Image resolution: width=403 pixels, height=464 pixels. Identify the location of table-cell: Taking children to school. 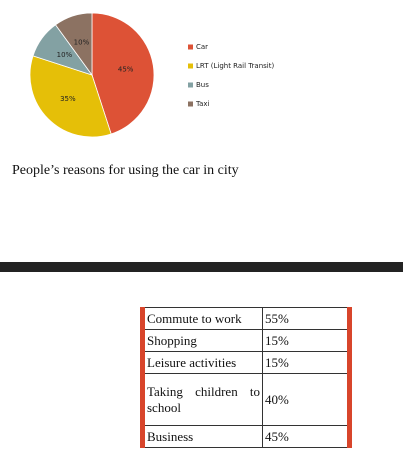
(202, 399).